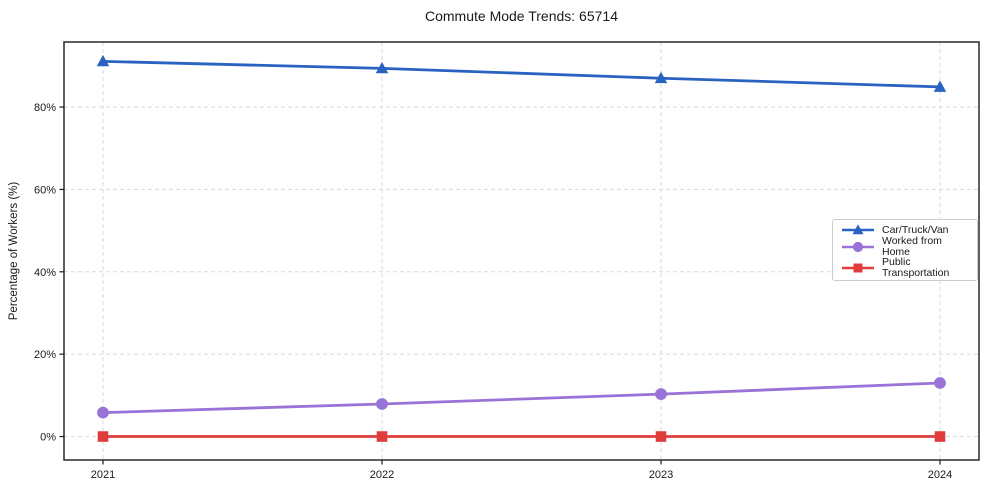 Image resolution: width=990 pixels, height=490 pixels. Describe the element at coordinates (382, 475) in the screenshot. I see `x-tick-label: 2022` at that location.